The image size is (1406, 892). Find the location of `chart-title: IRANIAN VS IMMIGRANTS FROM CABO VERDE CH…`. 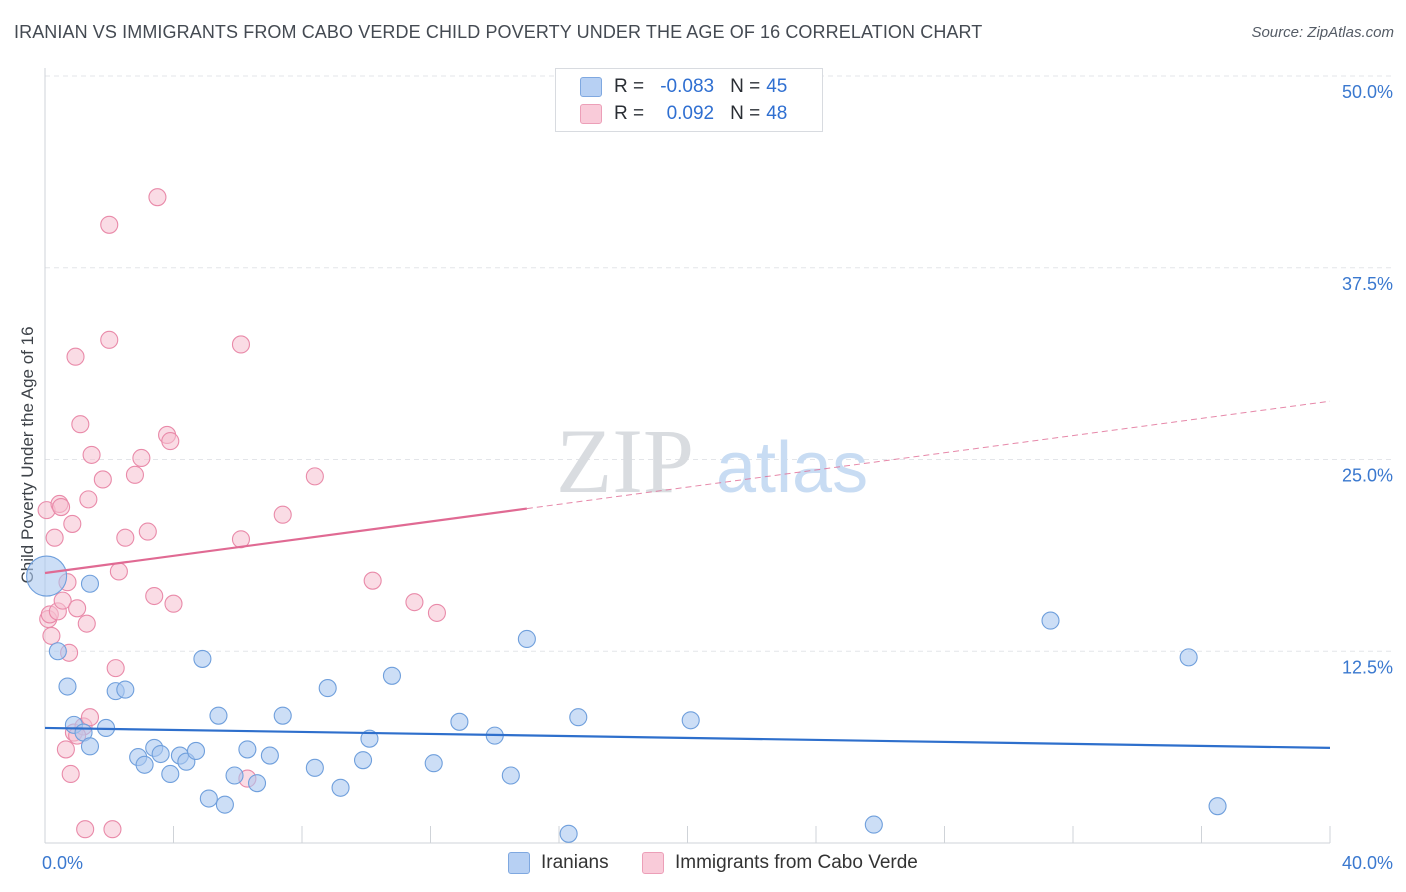

chart-title: IRANIAN VS IMMIGRANTS FROM CABO VERDE CH… is located at coordinates (498, 32).